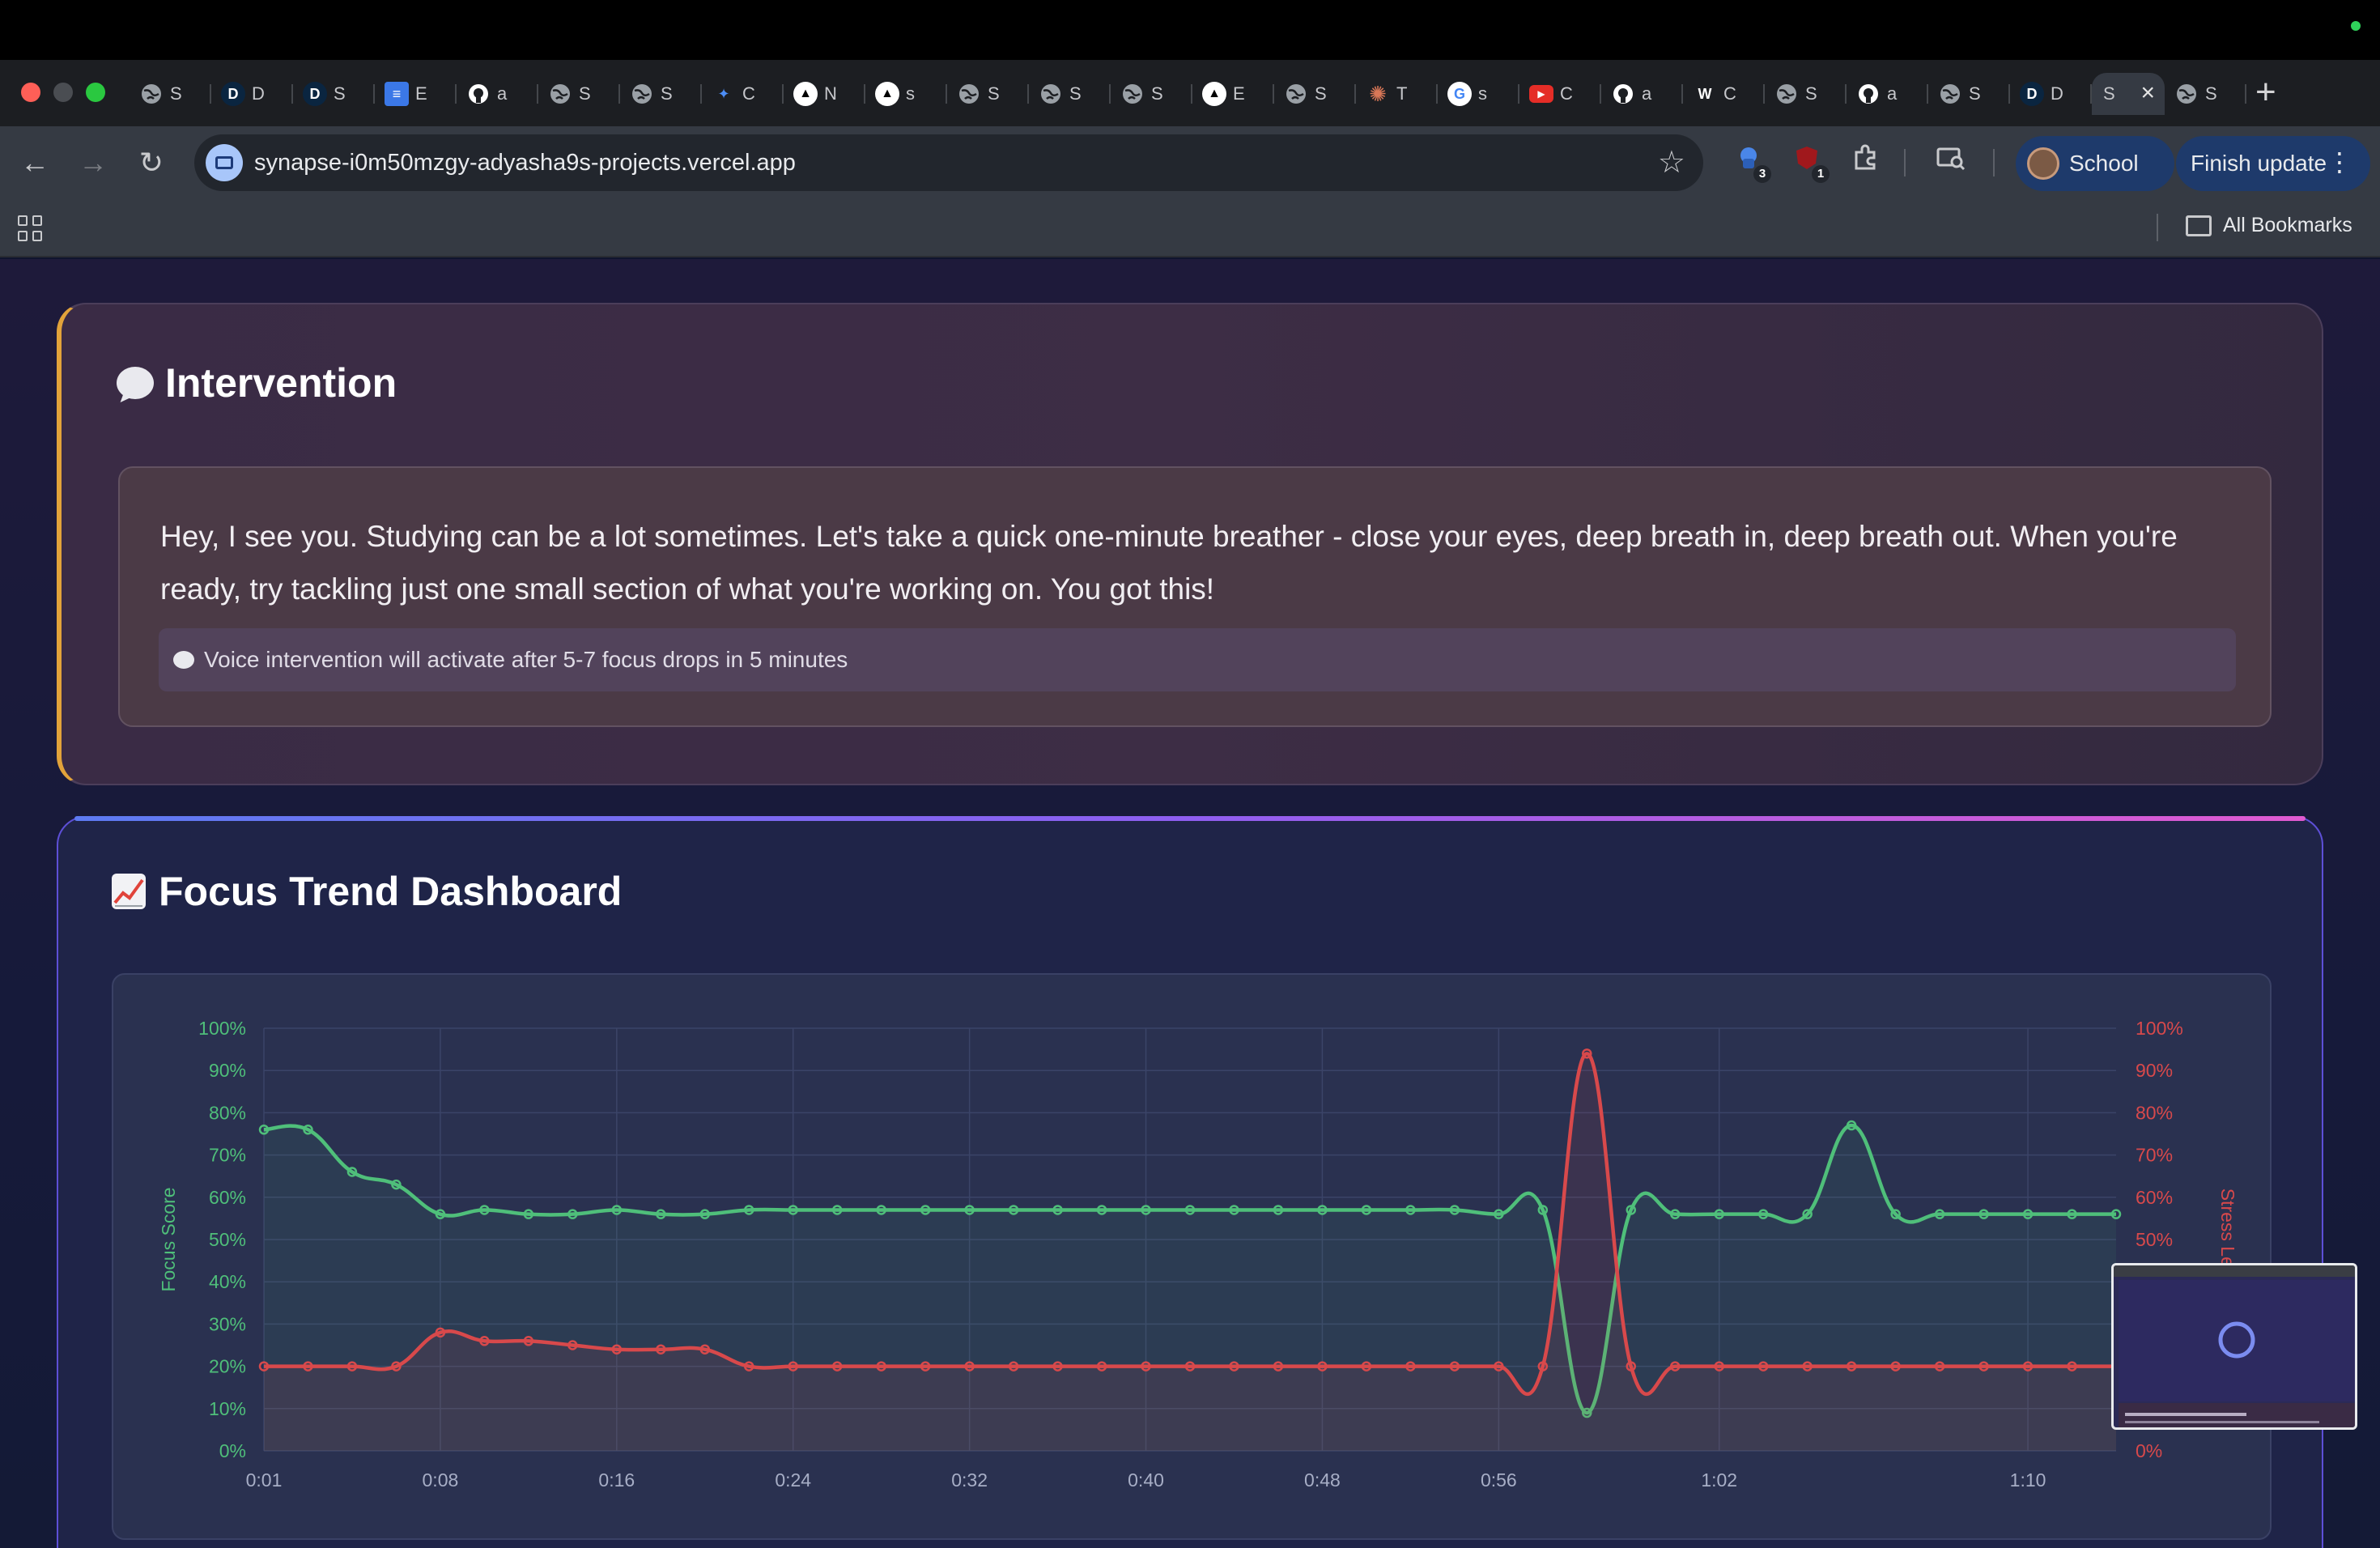  Describe the element at coordinates (906, 94) in the screenshot. I see `tab-9: ▲ s` at that location.